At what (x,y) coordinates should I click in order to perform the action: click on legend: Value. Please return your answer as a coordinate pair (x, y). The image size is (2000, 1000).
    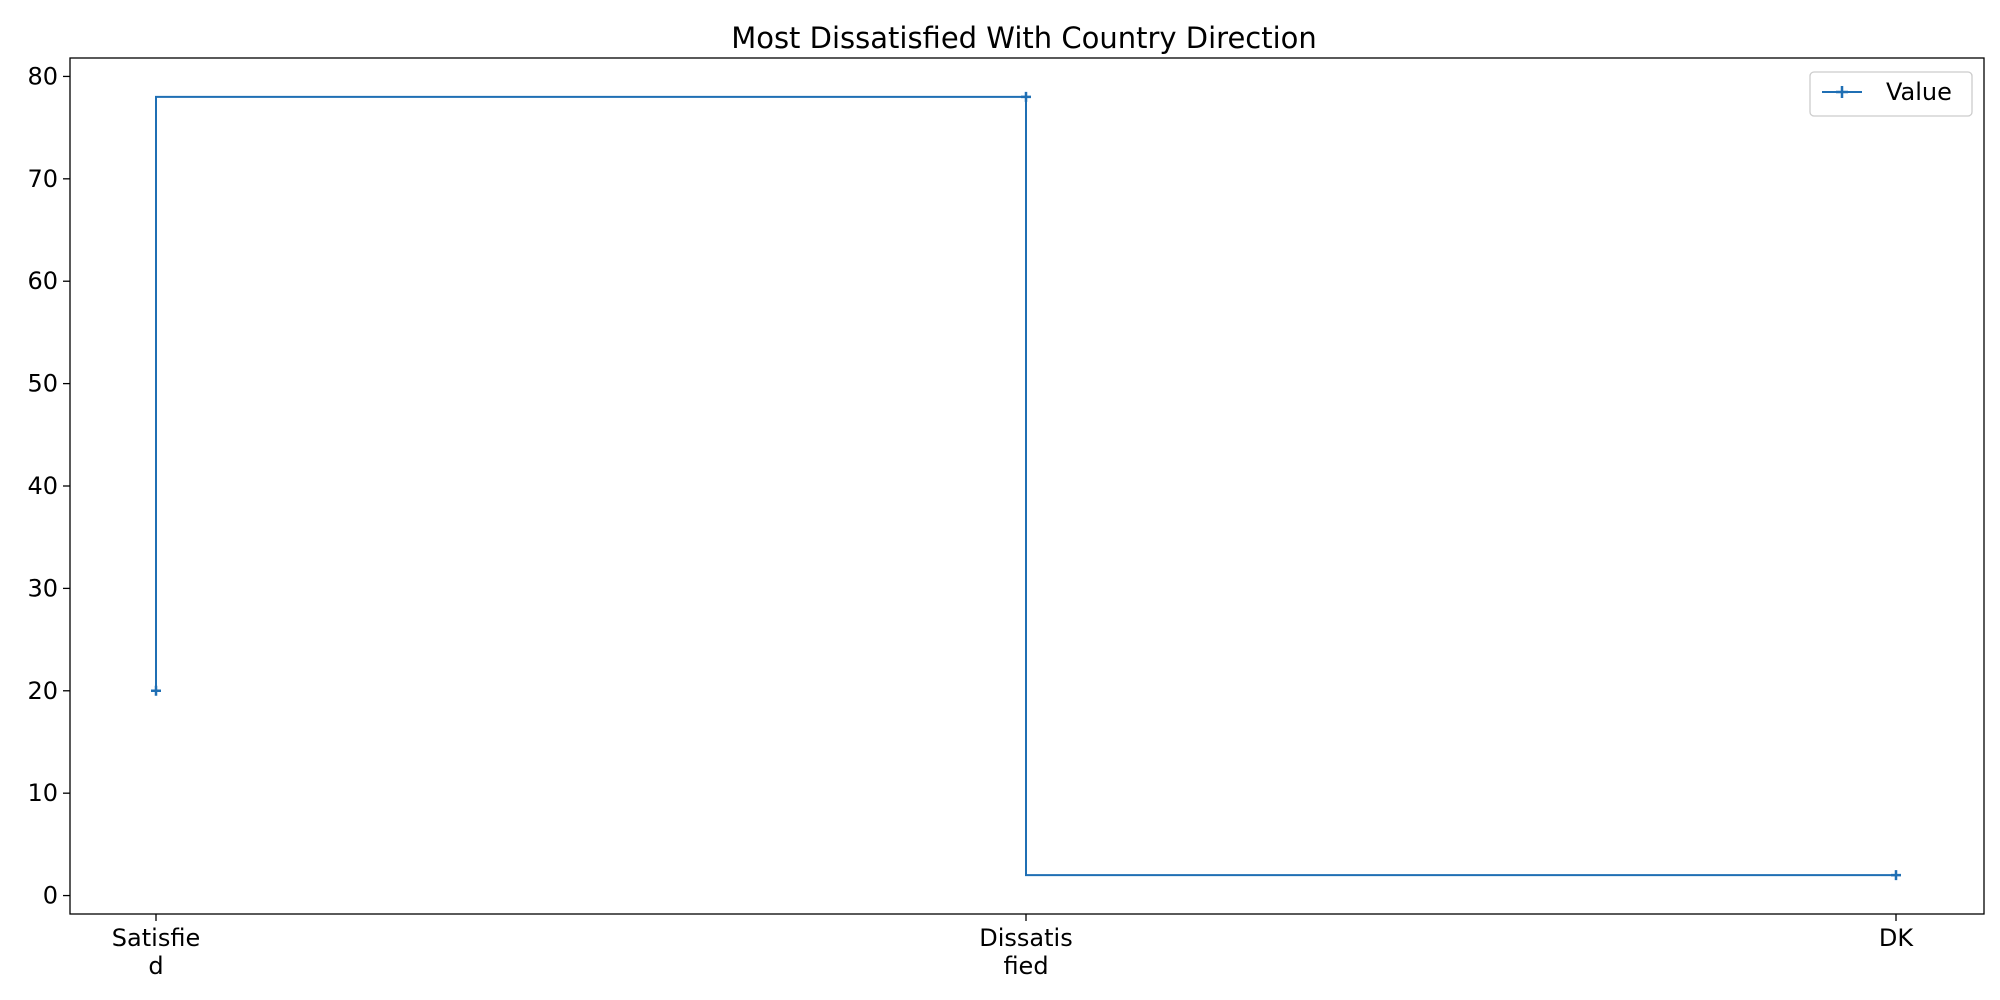
    Looking at the image, I should click on (1891, 94).